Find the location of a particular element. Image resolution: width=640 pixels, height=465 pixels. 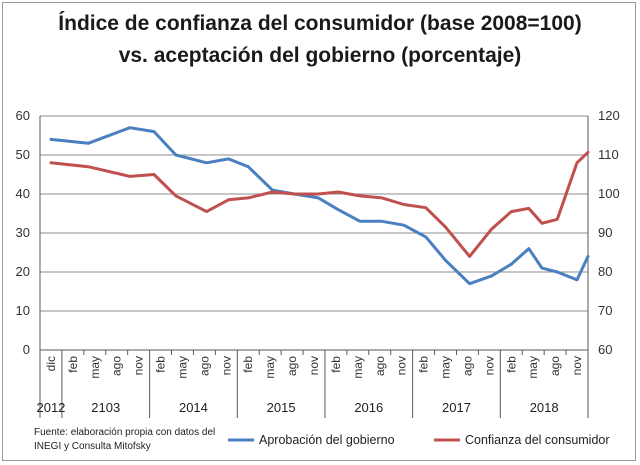

source-note-line2: INEGI y Consulta Mitofsky is located at coordinates (92, 446).